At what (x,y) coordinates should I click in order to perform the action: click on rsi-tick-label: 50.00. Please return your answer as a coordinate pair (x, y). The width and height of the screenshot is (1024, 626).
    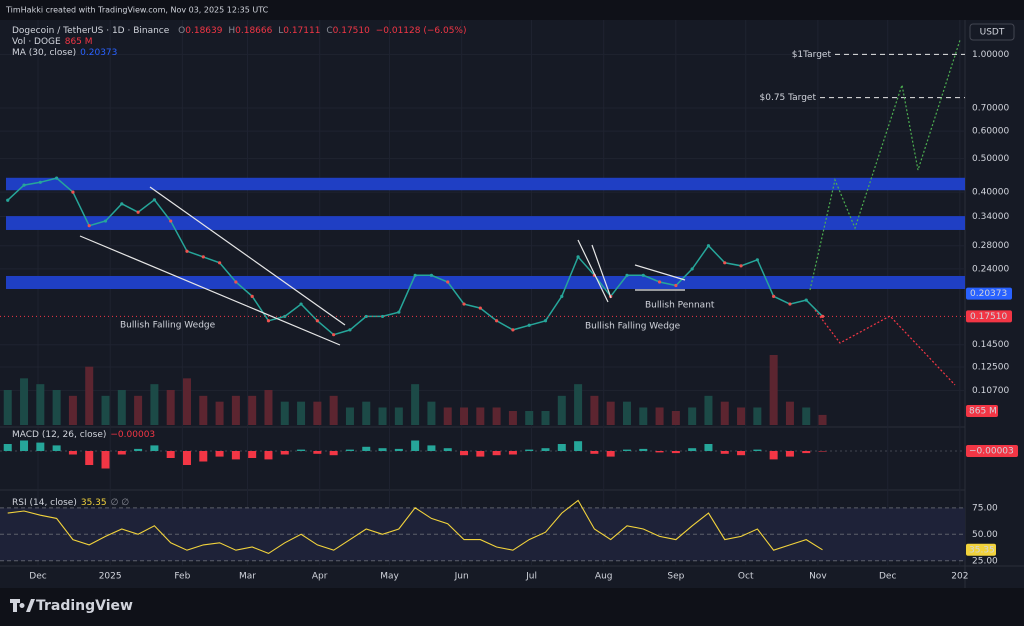
    Looking at the image, I should click on (985, 535).